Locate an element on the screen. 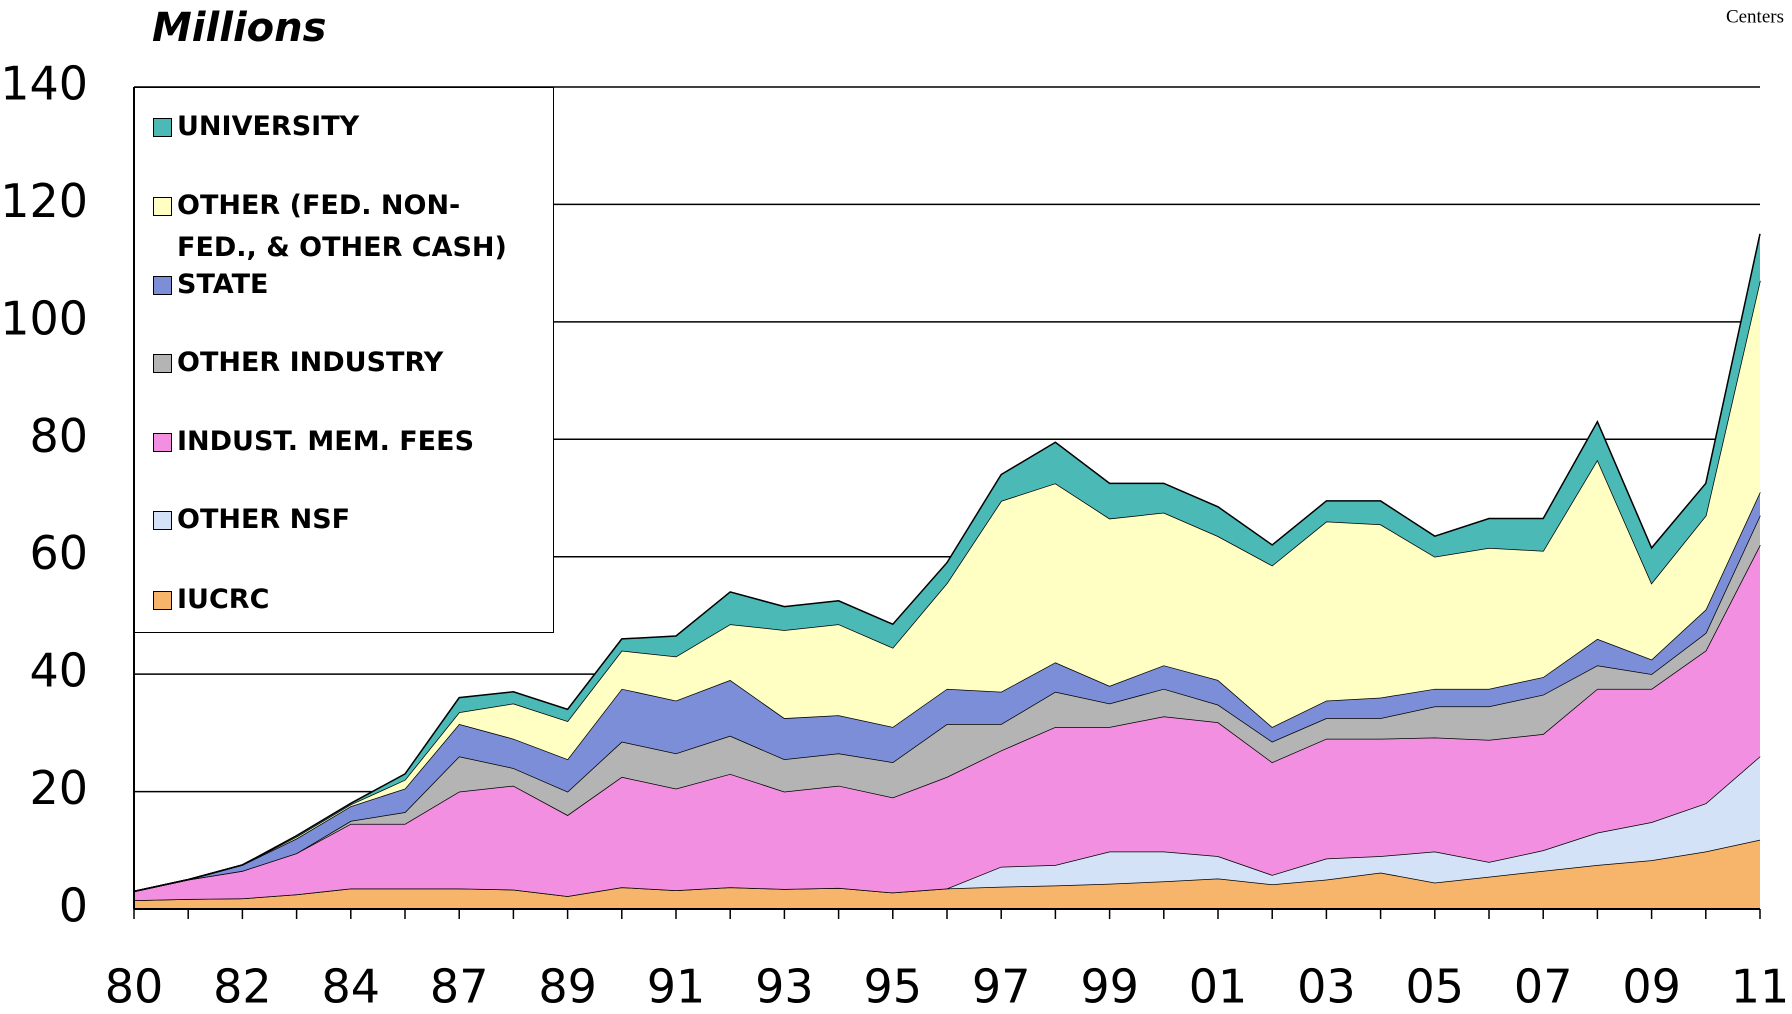 The image size is (1792, 1014). x-tick-label: 99 is located at coordinates (1109, 987).